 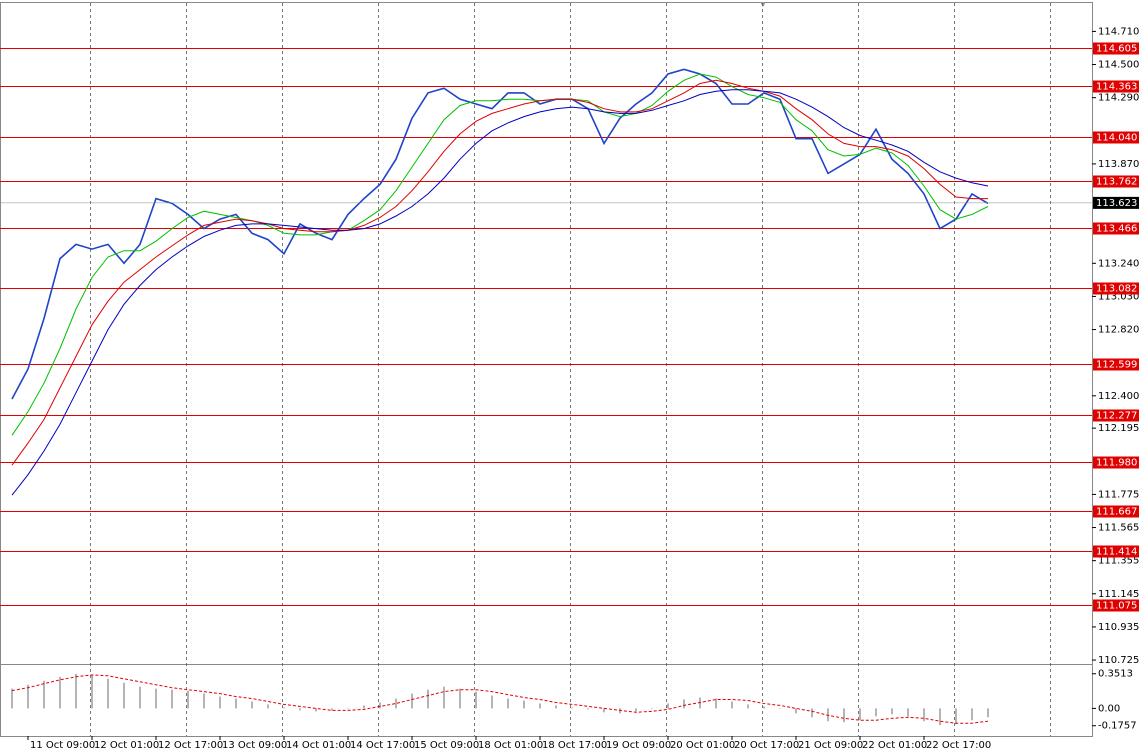 I want to click on level-label: 111.414, so click(x=1116, y=552).